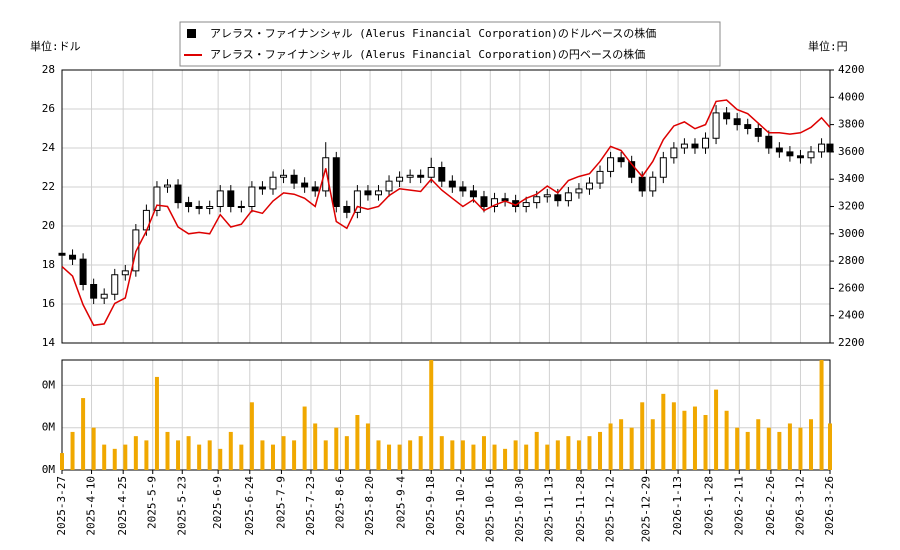 Image resolution: width=900 pixels, height=550 pixels. What do you see at coordinates (181, 506) in the screenshot?
I see `x-tick-label: 2025-5-23` at bounding box center [181, 506].